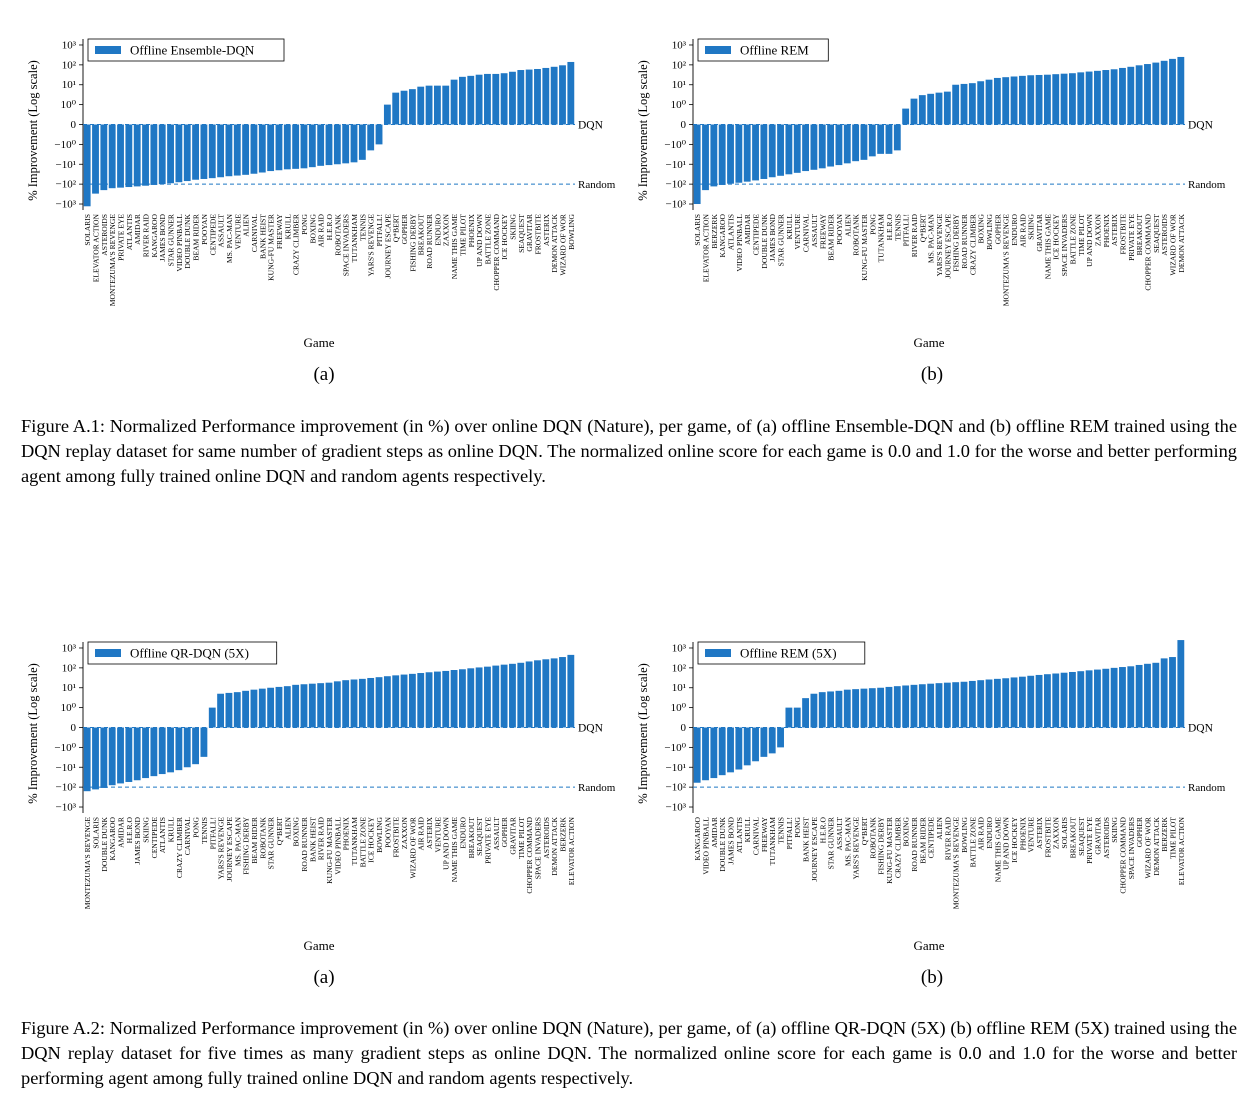 The height and width of the screenshot is (1105, 1252). What do you see at coordinates (1089, 239) in the screenshot?
I see `x-tick-label: UP AND DOWN` at bounding box center [1089, 239].